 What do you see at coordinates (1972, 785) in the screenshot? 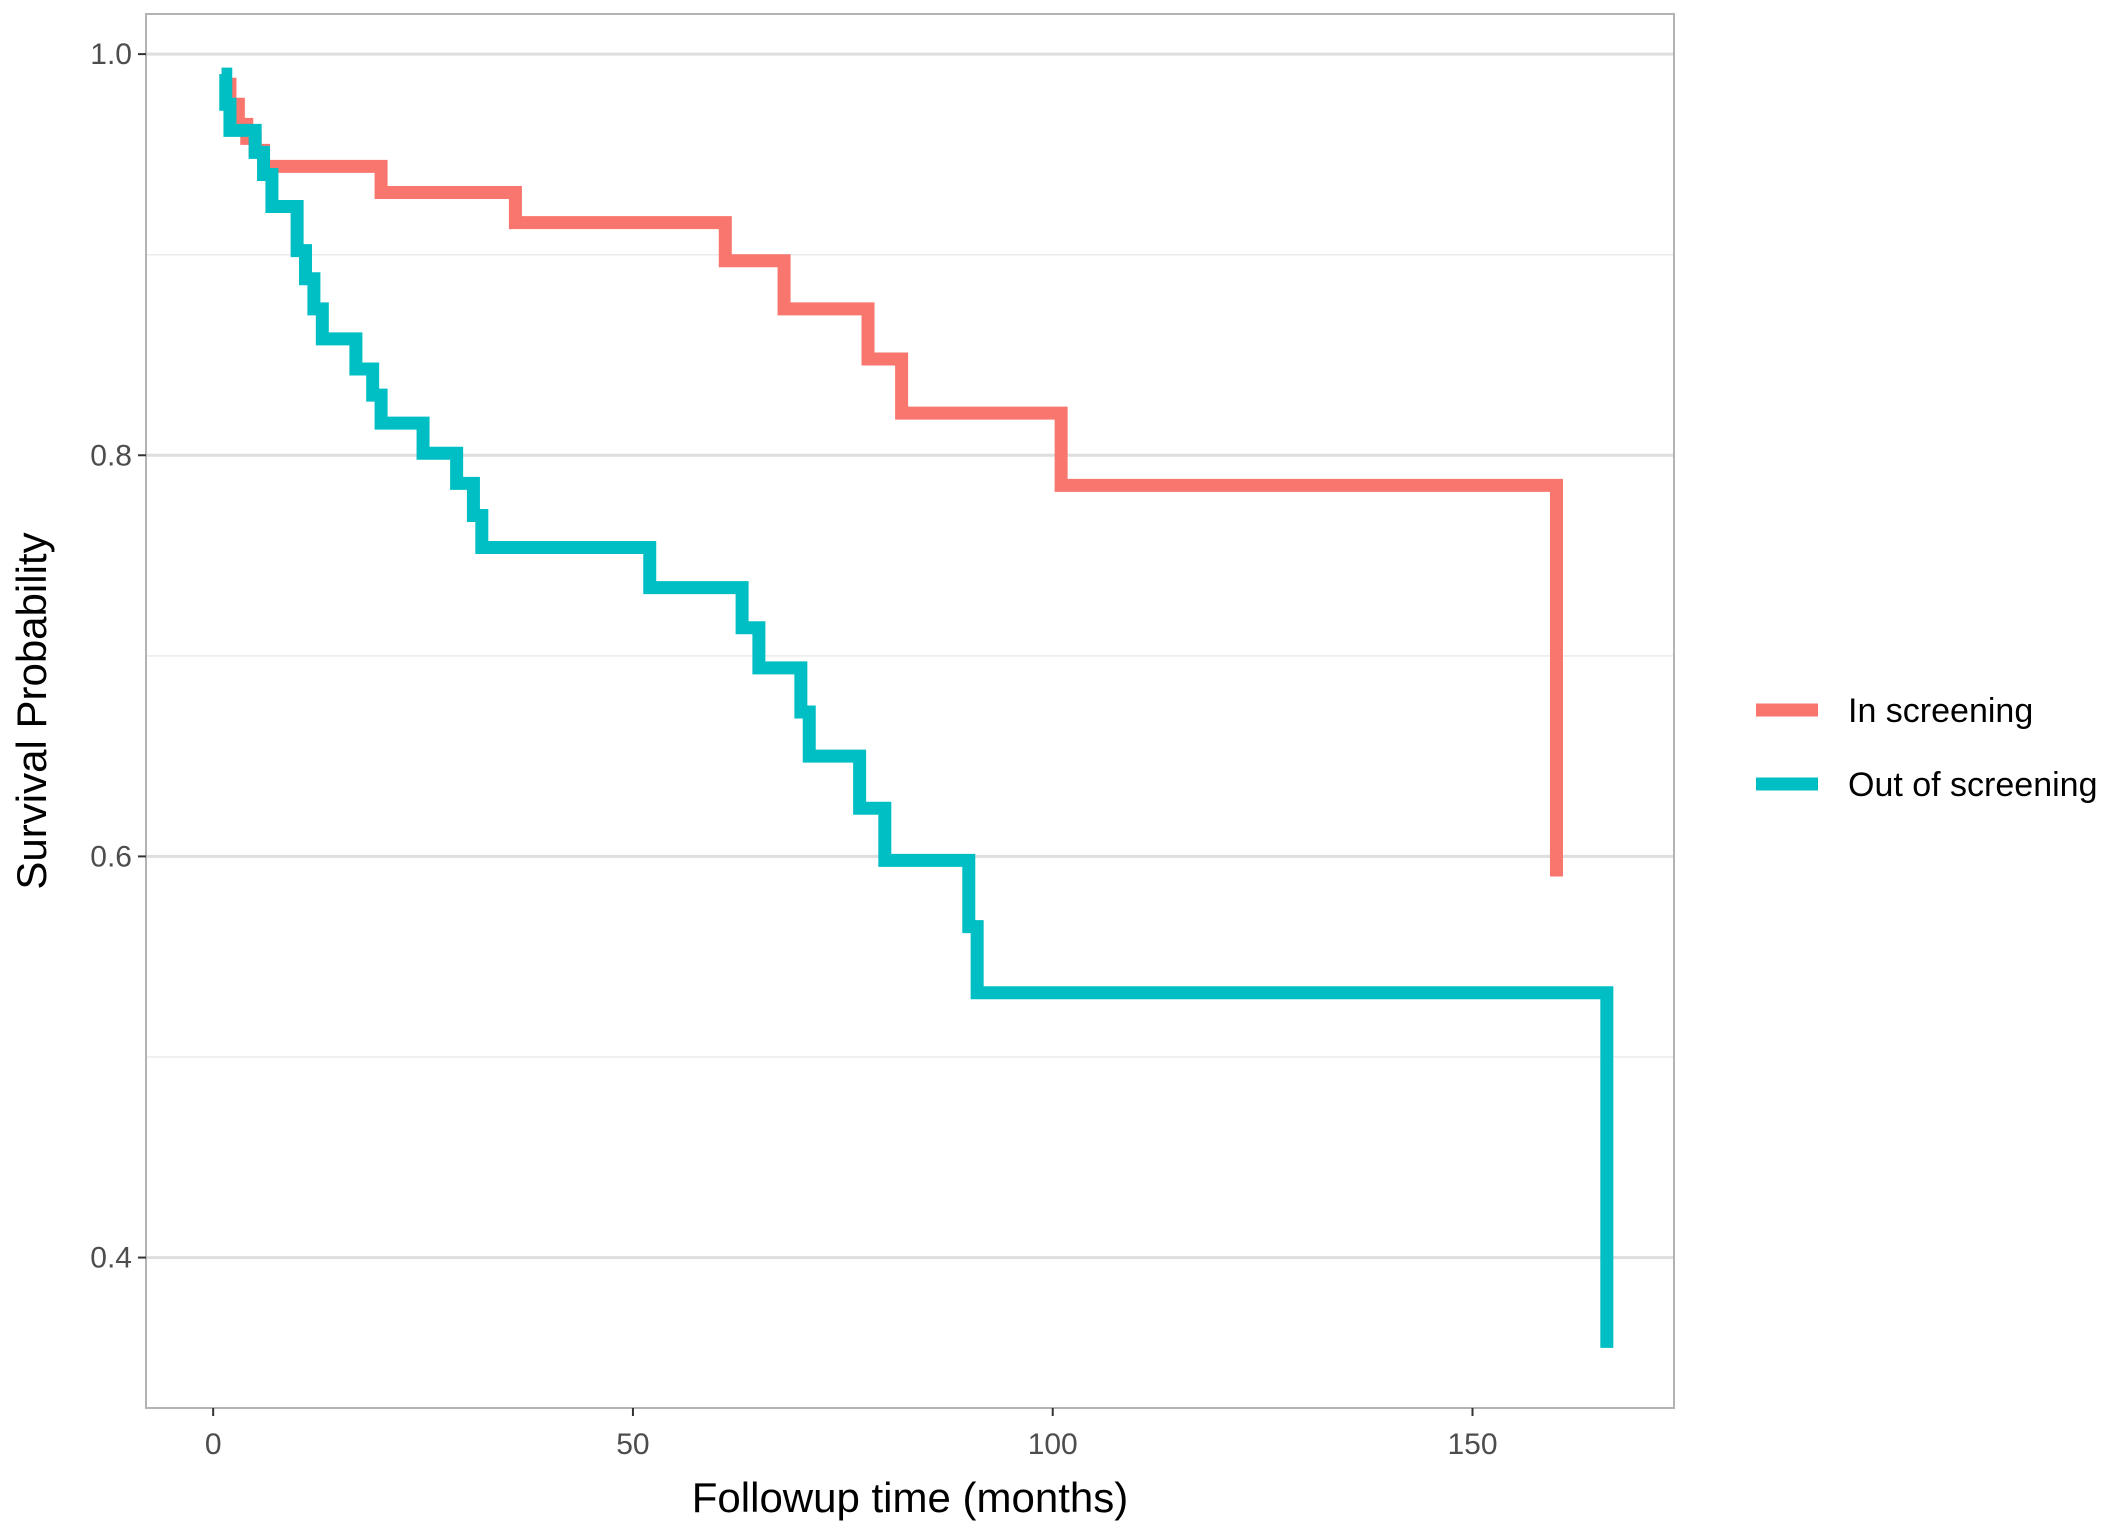
I see `legend-label: Out of screening` at bounding box center [1972, 785].